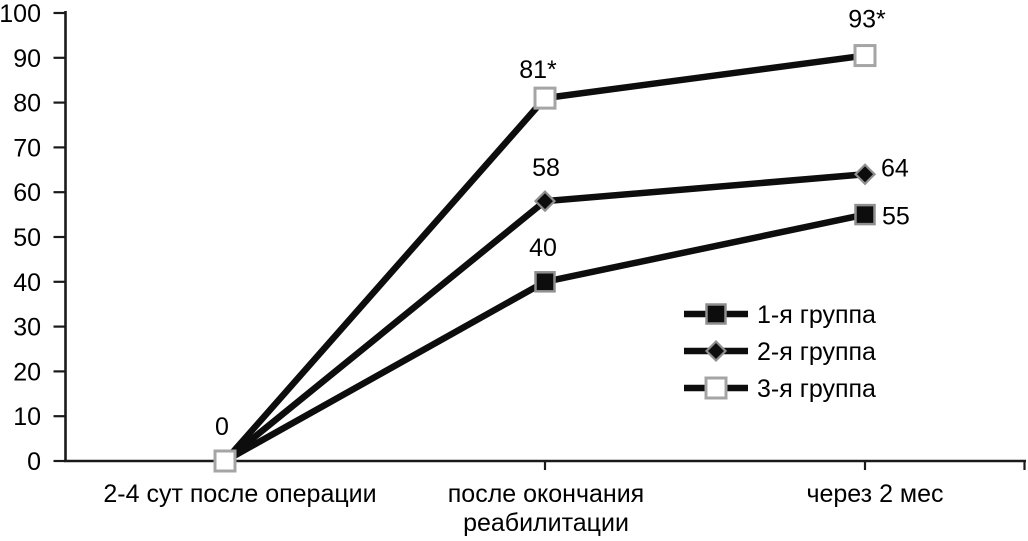  I want to click on legend-label: 3-я группа, so click(816, 389).